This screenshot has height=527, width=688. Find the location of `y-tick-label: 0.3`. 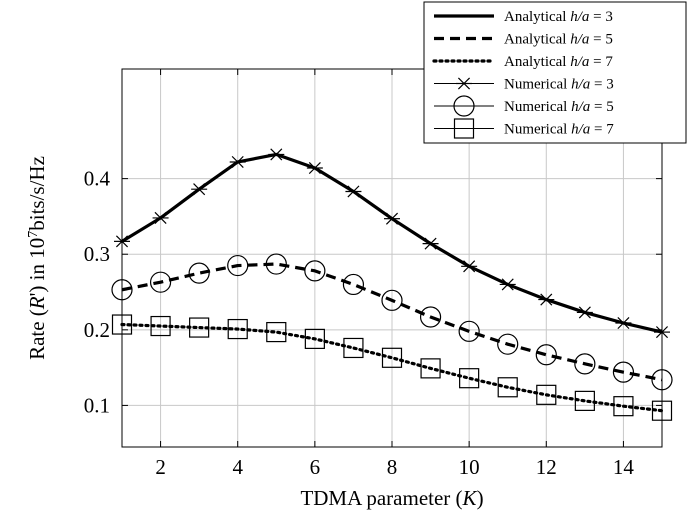

y-tick-label: 0.3 is located at coordinates (97, 254).